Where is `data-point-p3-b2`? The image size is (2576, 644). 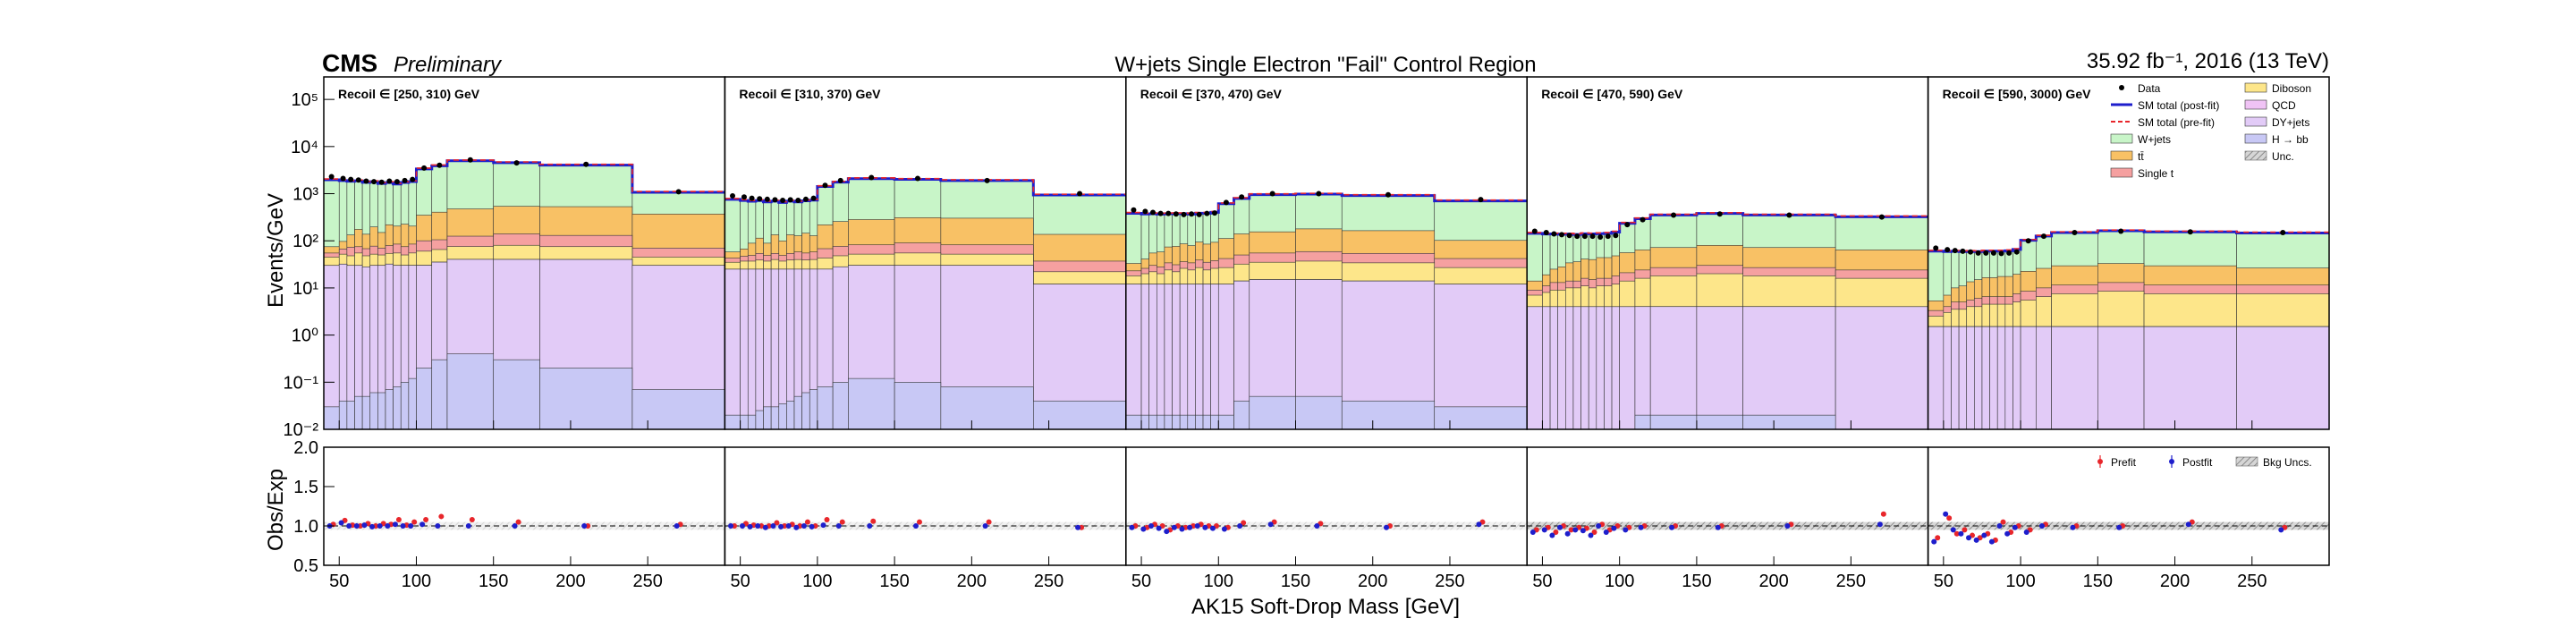 data-point-p3-b2 is located at coordinates (1152, 212).